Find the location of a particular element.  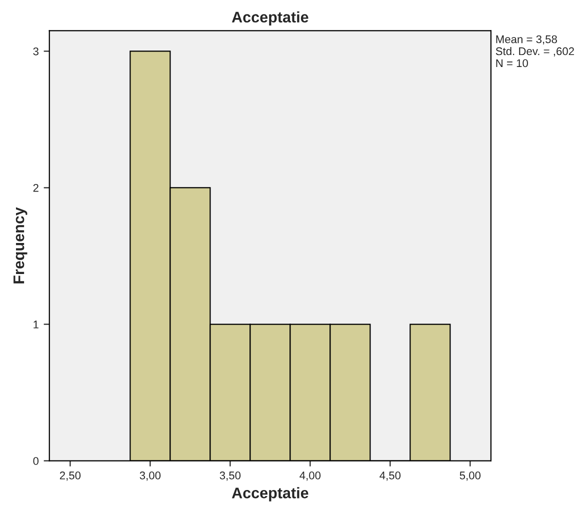

text: Mean = 3,58 Std. Dev. = ,602 N = 10 is located at coordinates (535, 51).